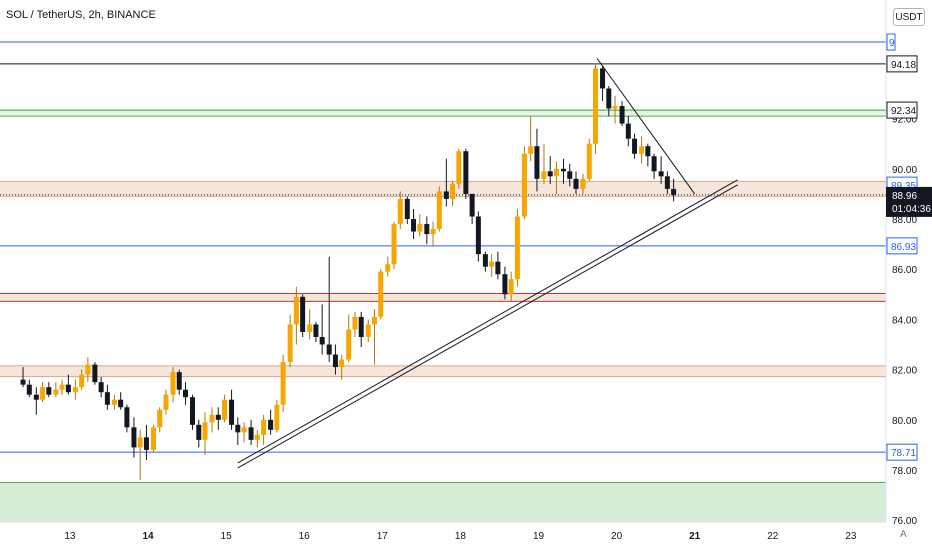 This screenshot has width=932, height=550. I want to click on time-tick-label: 15, so click(227, 536).